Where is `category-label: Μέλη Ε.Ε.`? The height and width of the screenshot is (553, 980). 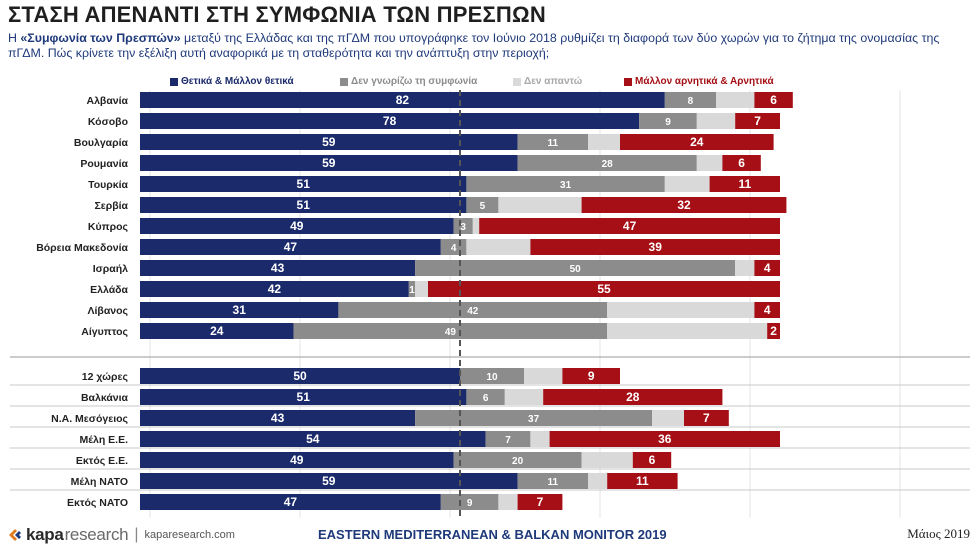
category-label: Μέλη Ε.Ε. is located at coordinates (104, 440).